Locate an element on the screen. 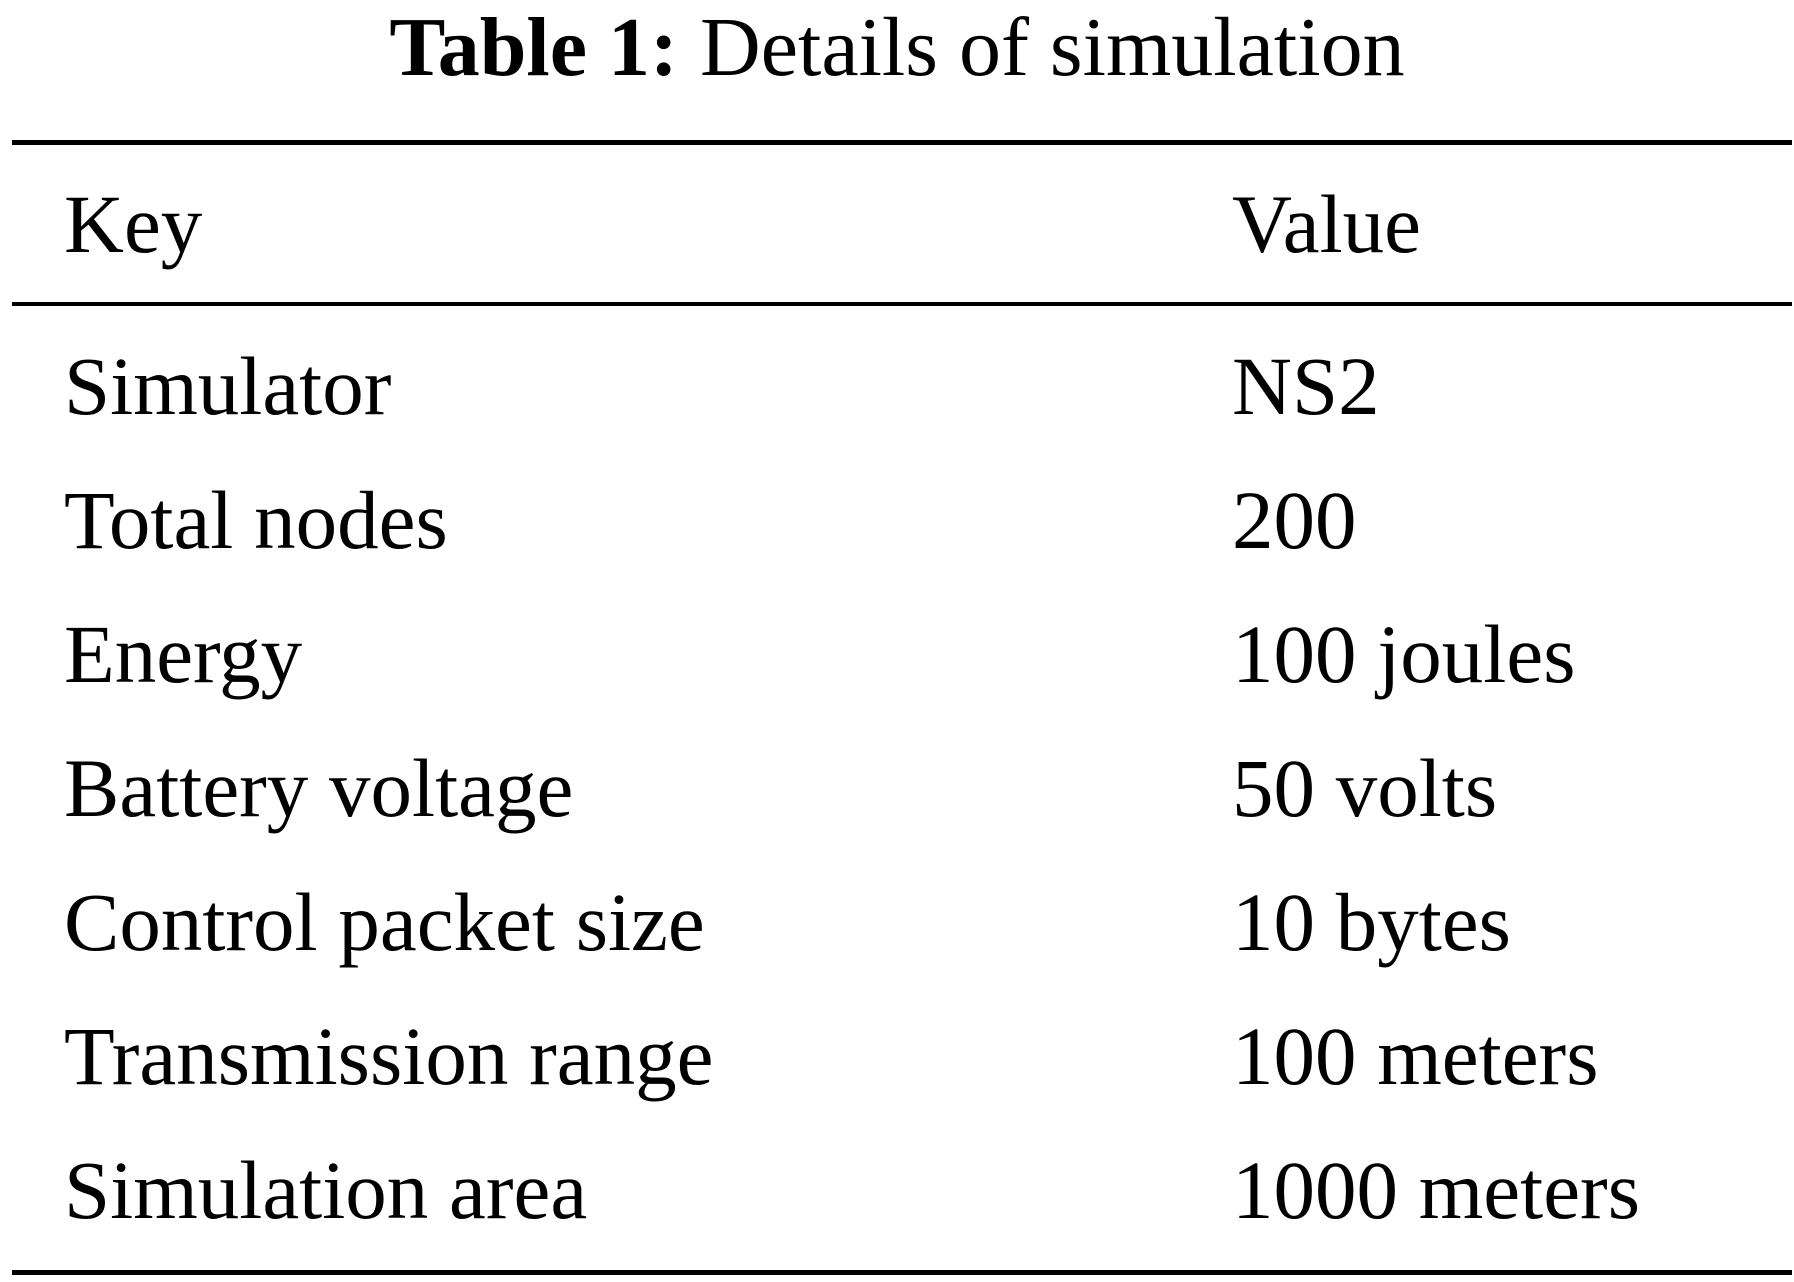 This screenshot has width=1794, height=1282. header-rule is located at coordinates (902, 304).